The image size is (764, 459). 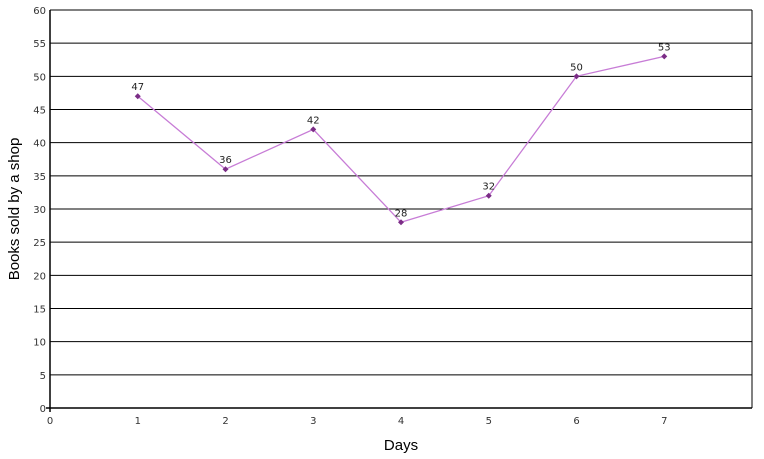 What do you see at coordinates (576, 421) in the screenshot?
I see `x-tick-label: 6` at bounding box center [576, 421].